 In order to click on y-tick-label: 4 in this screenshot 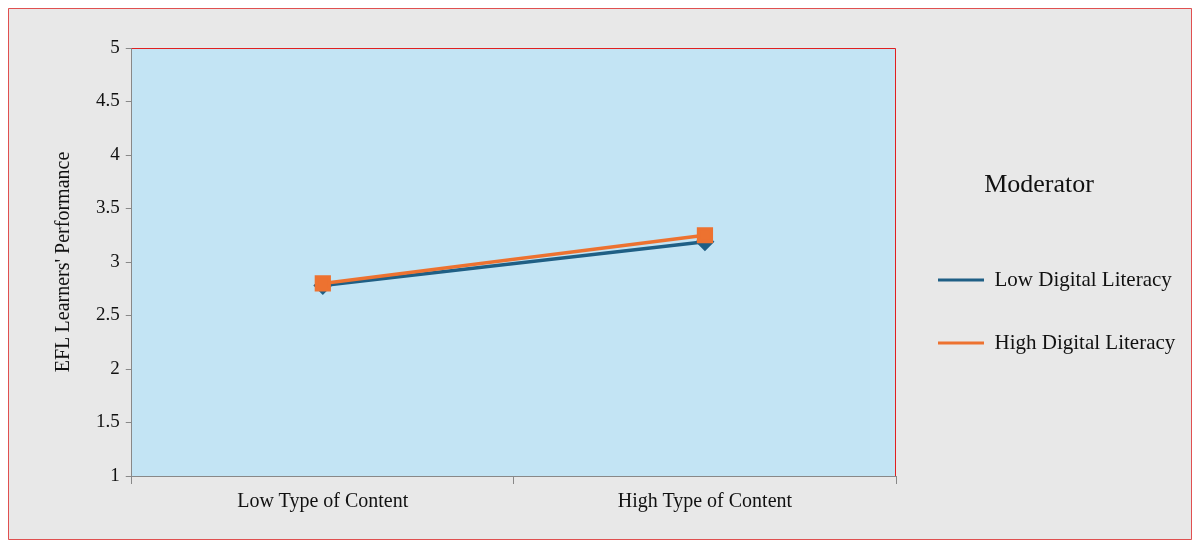, I will do `click(115, 153)`.